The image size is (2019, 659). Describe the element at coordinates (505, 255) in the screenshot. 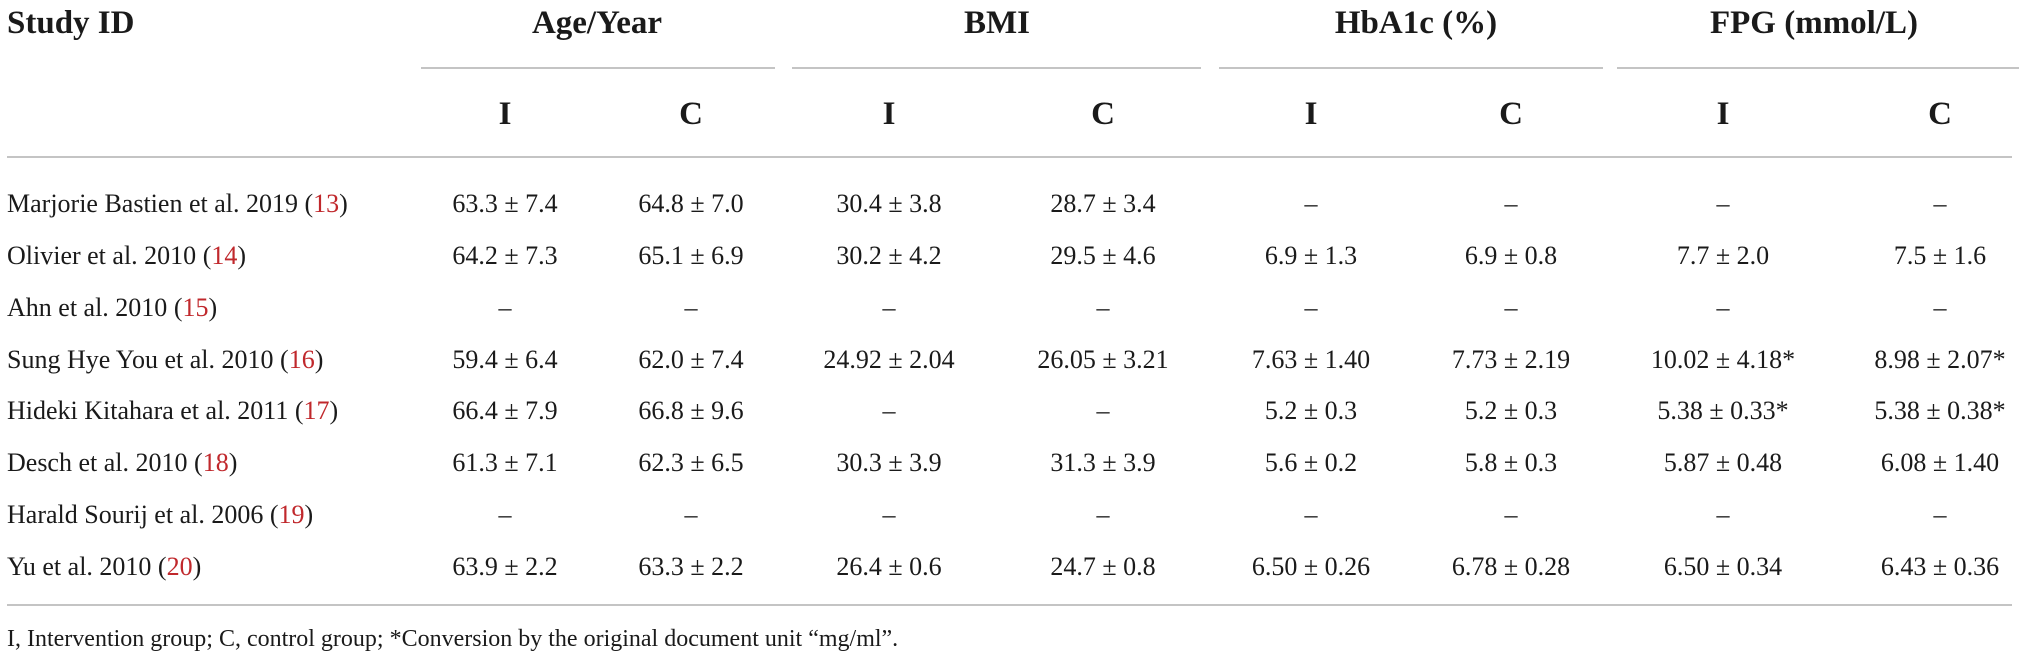

I see `table-cell: 64.2 ± 7.3` at that location.